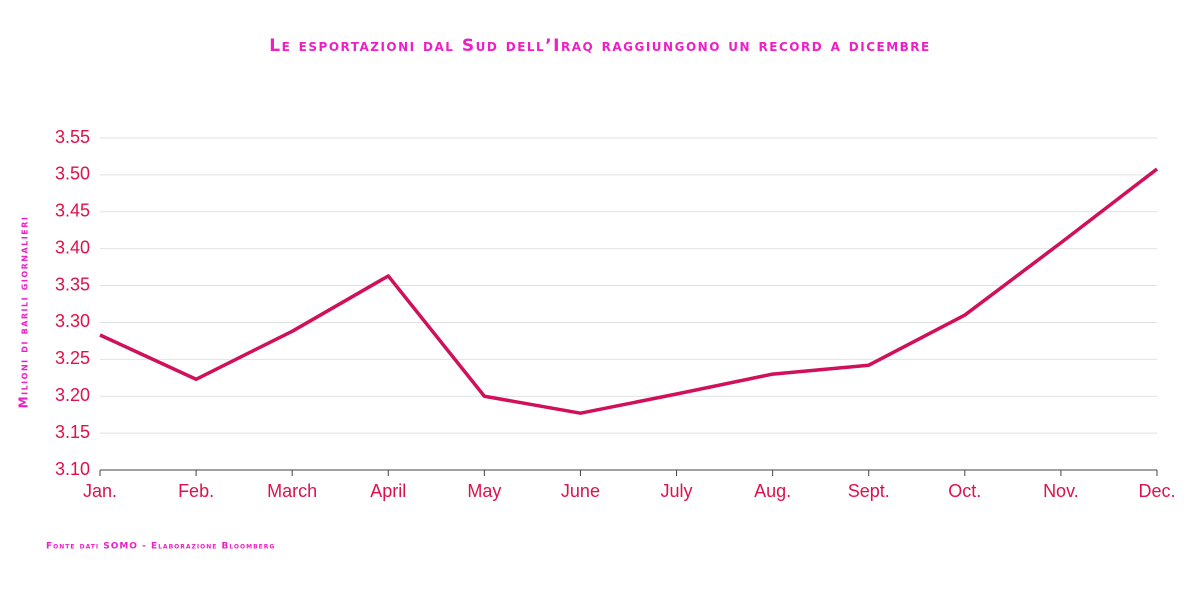 The width and height of the screenshot is (1200, 590). What do you see at coordinates (196, 491) in the screenshot?
I see `x-tick-label: Feb.` at bounding box center [196, 491].